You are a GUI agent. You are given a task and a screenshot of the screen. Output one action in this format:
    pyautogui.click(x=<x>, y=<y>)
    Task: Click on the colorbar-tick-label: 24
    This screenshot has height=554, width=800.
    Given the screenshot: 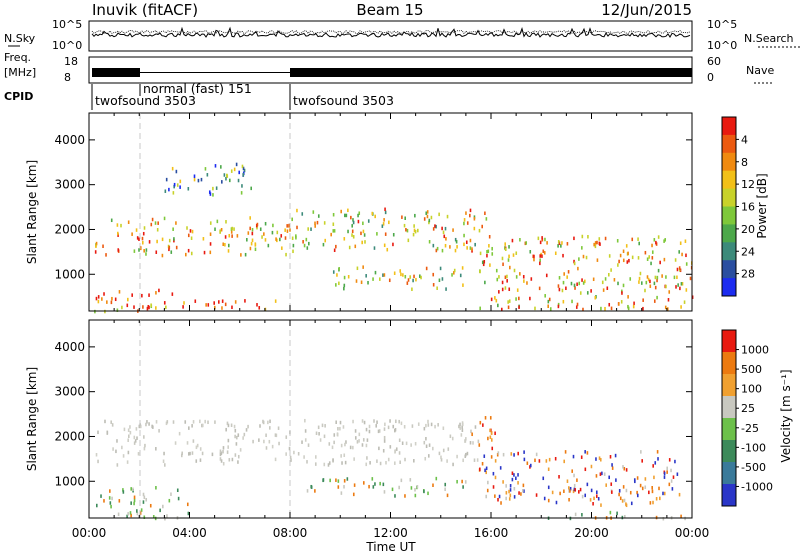 What is the action you would take?
    pyautogui.click(x=748, y=251)
    